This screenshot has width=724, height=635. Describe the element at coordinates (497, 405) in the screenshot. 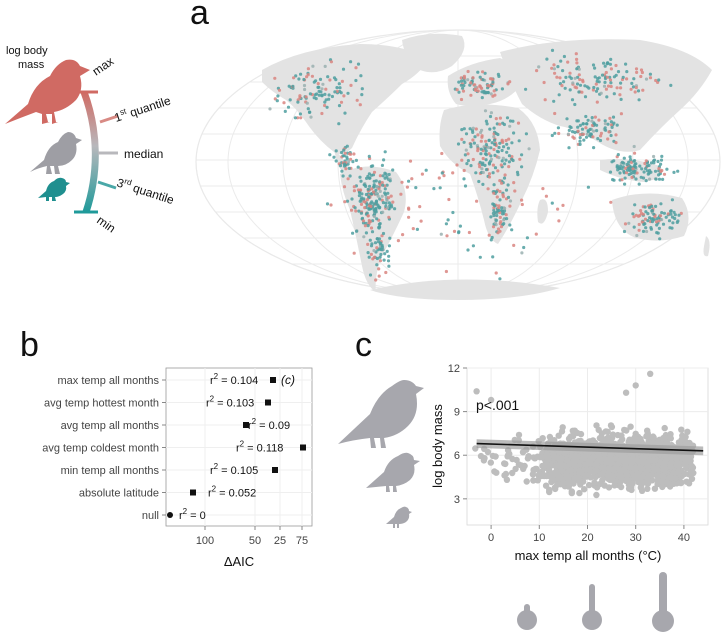

I see `p-value-annotation: p<.001` at that location.